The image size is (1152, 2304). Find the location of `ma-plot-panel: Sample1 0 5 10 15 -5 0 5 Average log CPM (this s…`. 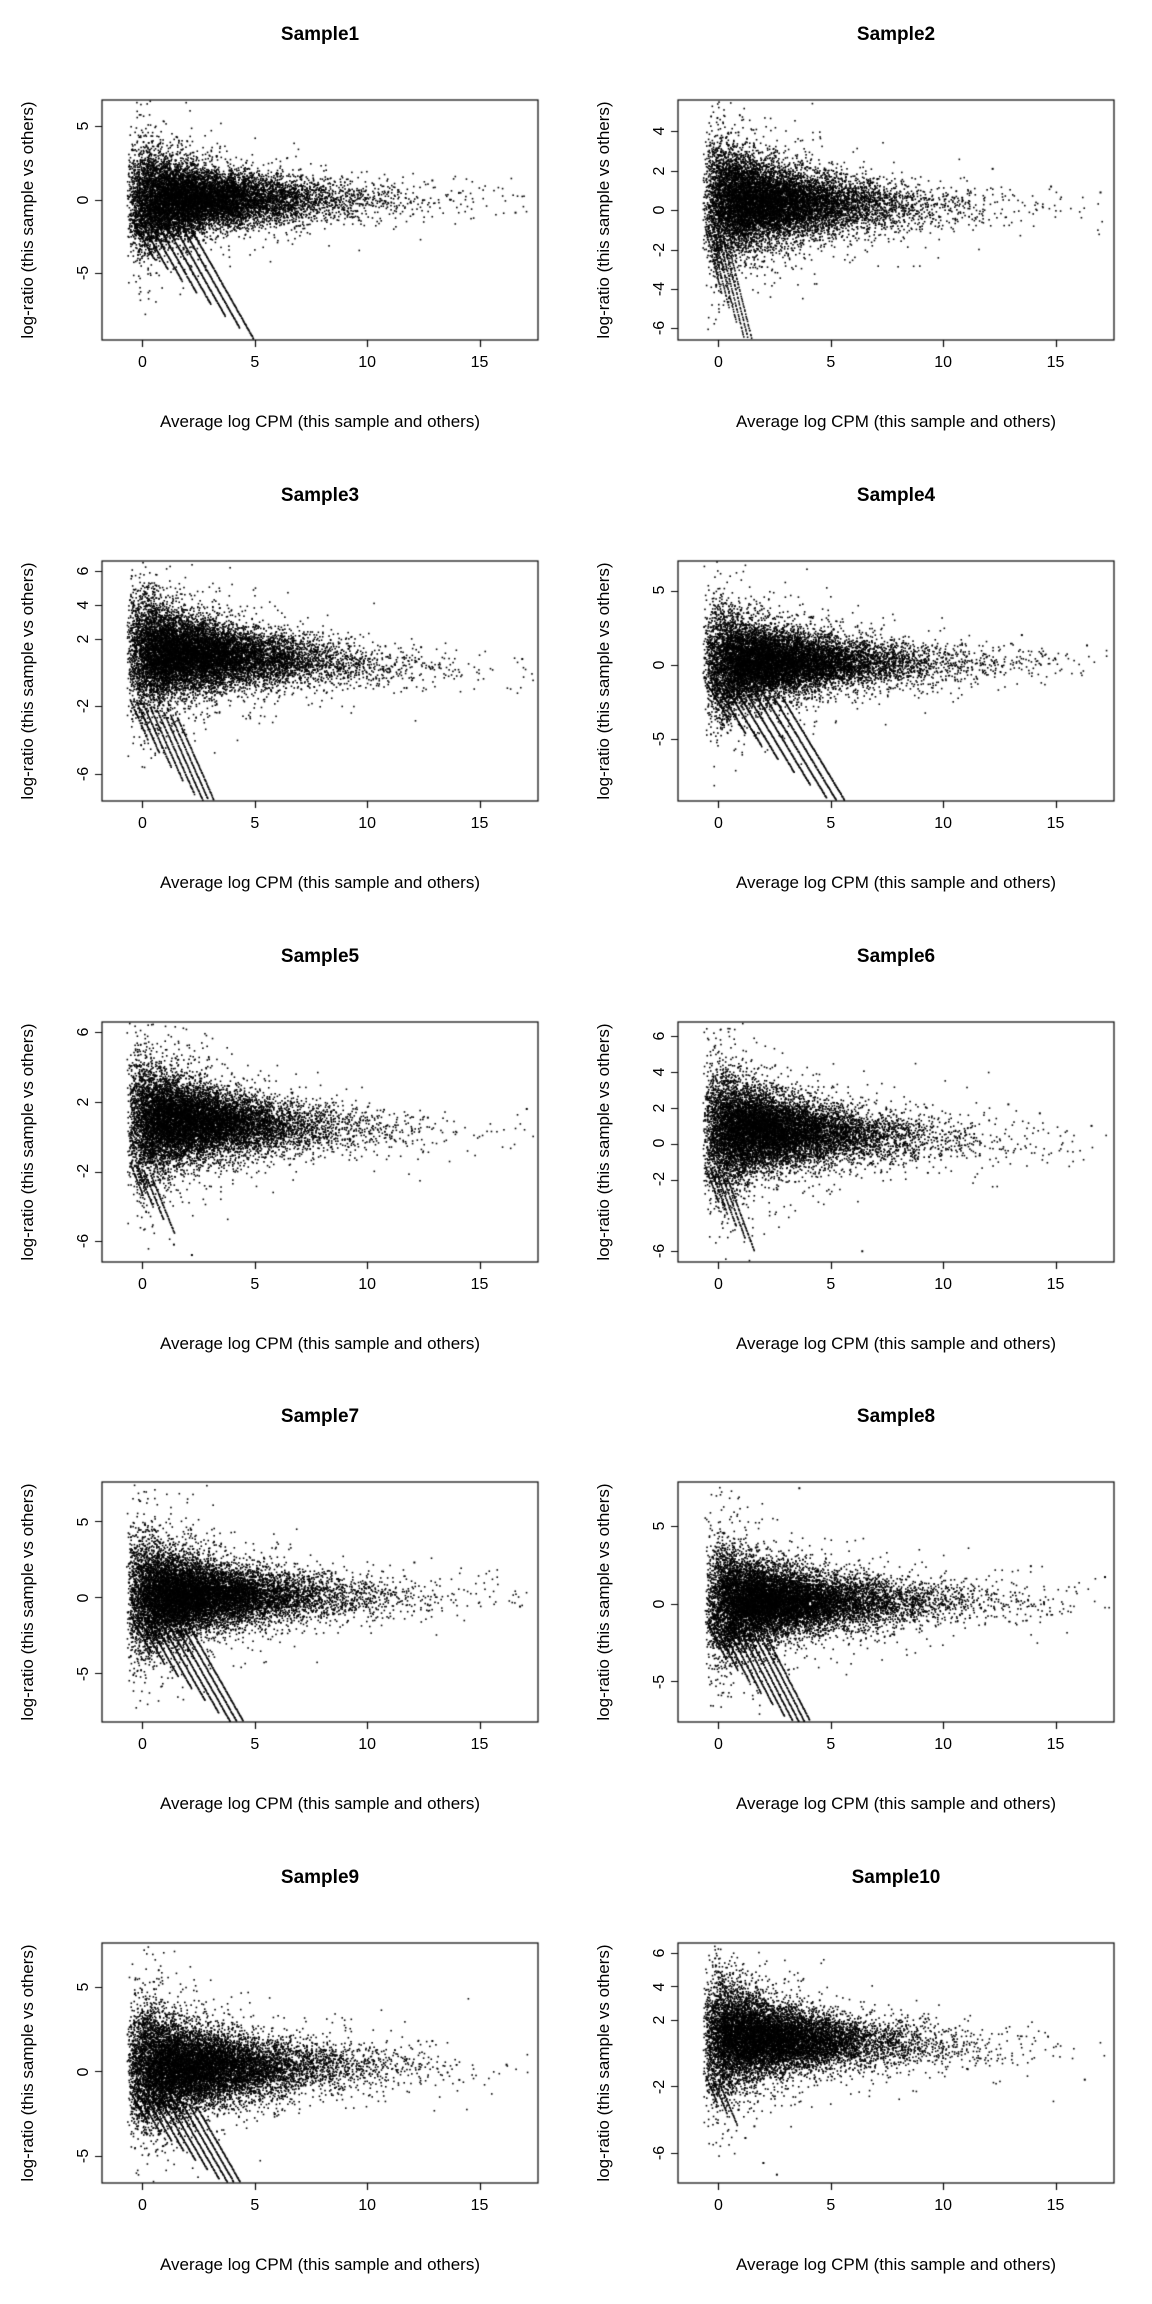

ma-plot-panel: Sample1 0 5 10 15 -5 0 5 Average log CPM (this s… is located at coordinates (288, 230).